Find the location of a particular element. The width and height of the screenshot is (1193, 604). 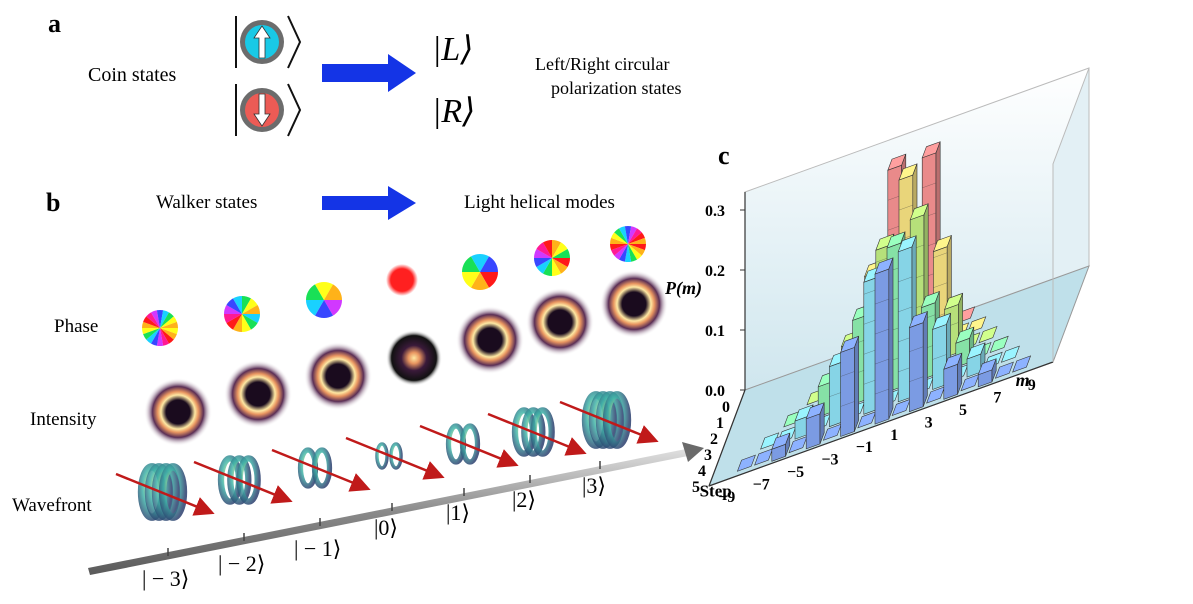

basis-state-label: | − 1⟩ is located at coordinates (317, 548).